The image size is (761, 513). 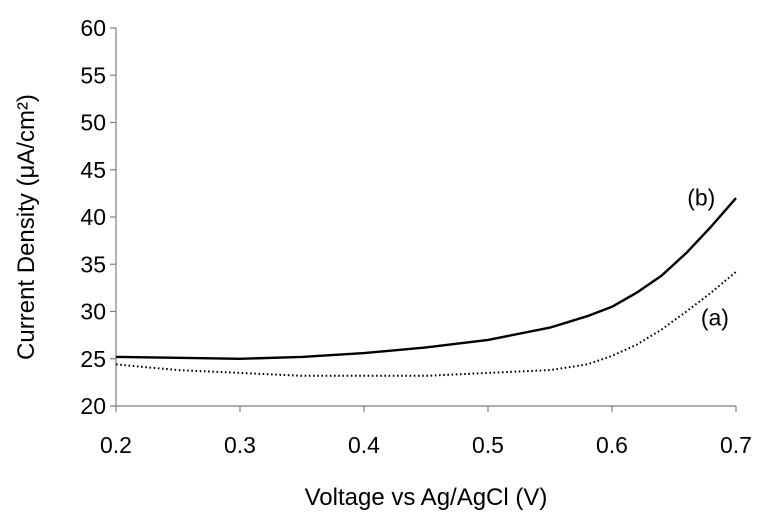 I want to click on x-tick-label: 0.7, so click(x=736, y=445).